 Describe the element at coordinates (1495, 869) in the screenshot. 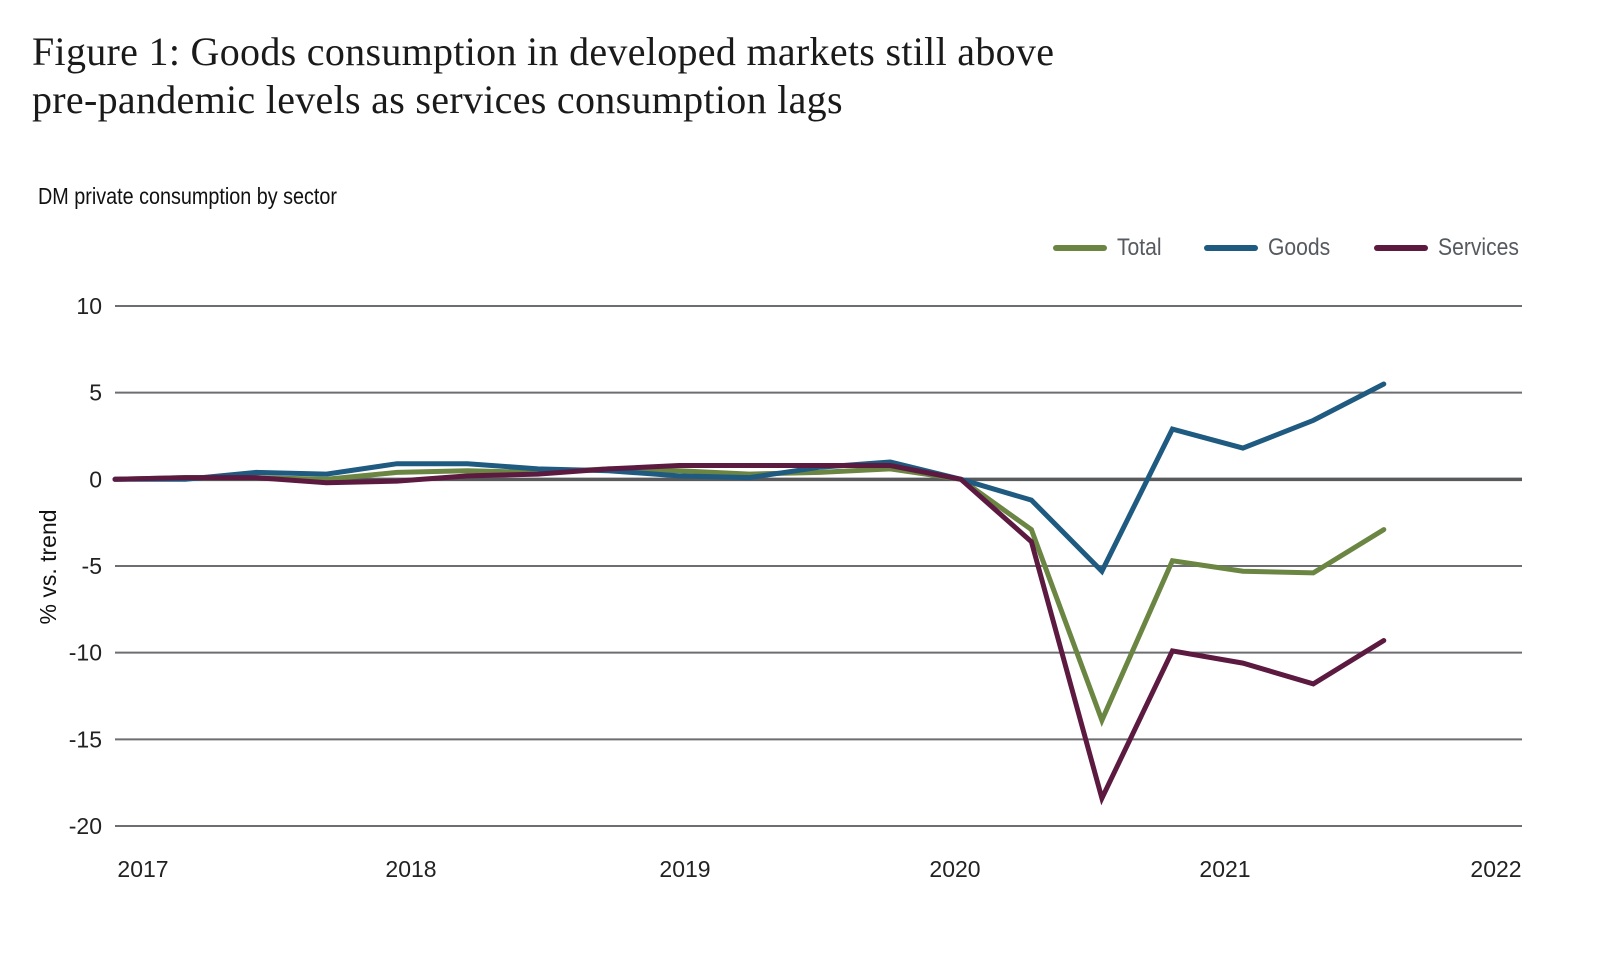

I see `x-tick-label: 2022` at that location.